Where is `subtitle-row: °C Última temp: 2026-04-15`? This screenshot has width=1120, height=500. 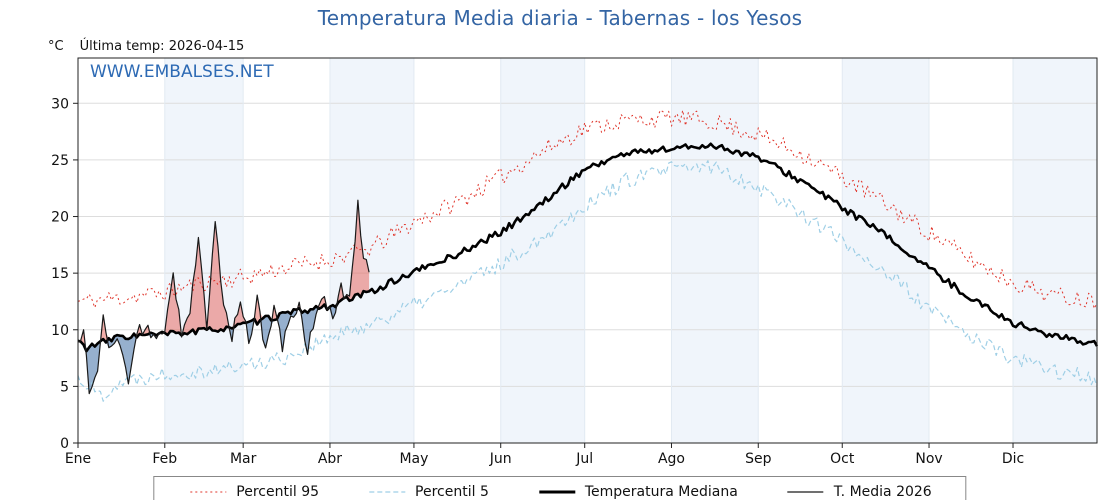 subtitle-row: °C Última temp: 2026-04-15 is located at coordinates (146, 46).